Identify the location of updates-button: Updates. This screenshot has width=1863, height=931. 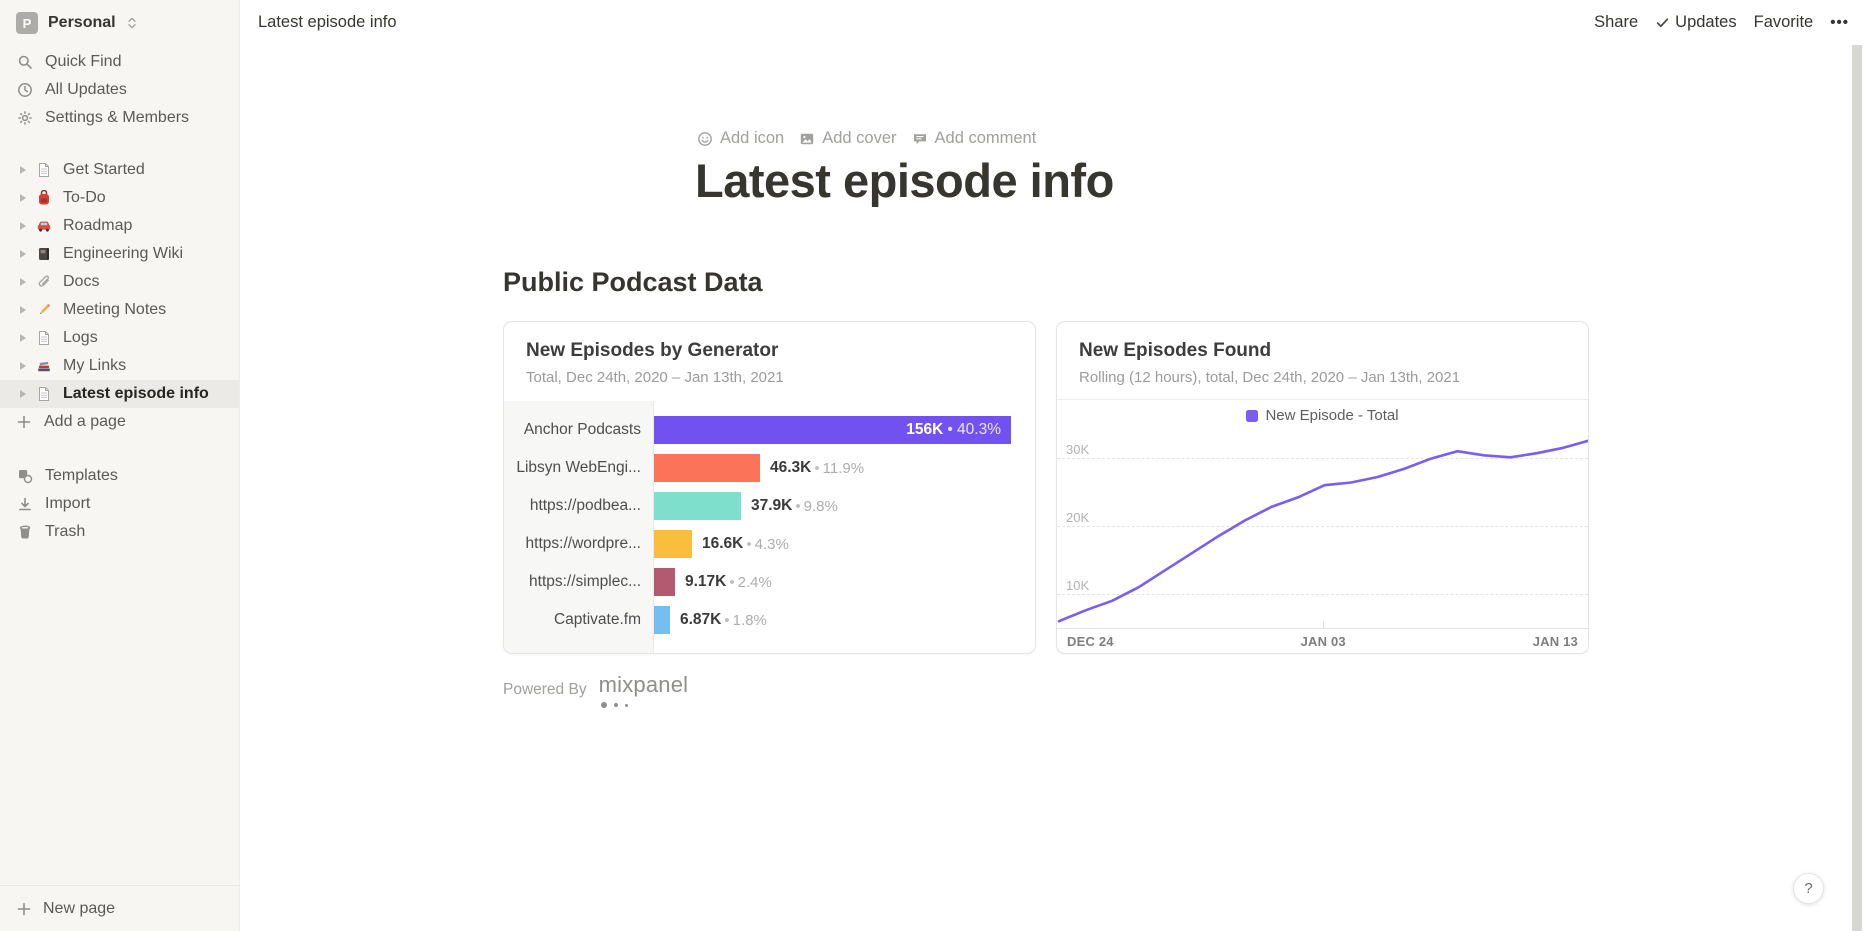
(1696, 22).